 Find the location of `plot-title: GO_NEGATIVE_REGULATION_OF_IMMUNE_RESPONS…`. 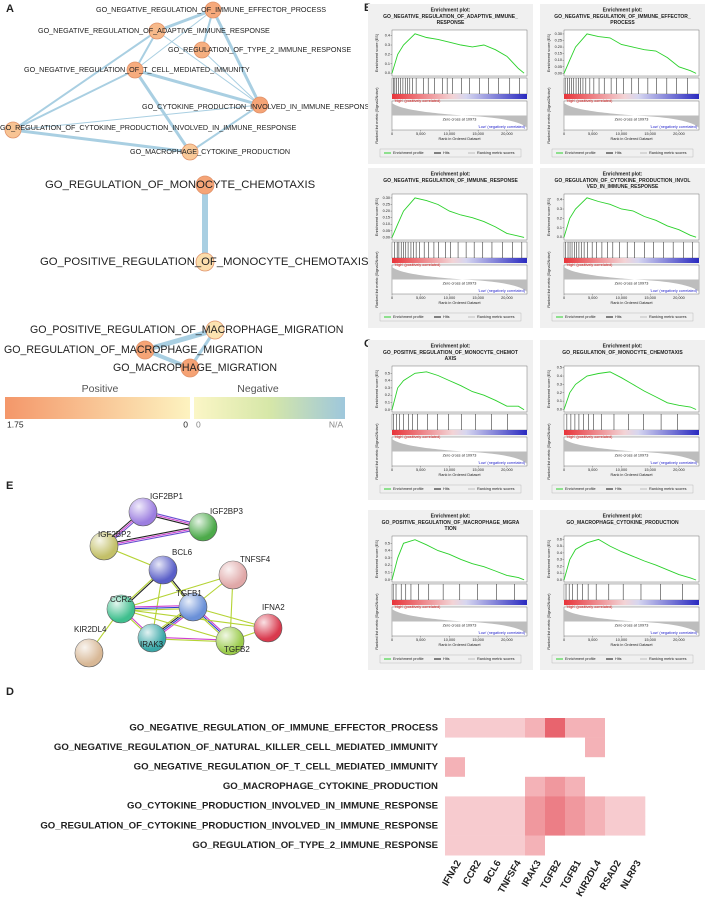

plot-title: GO_NEGATIVE_REGULATION_OF_IMMUNE_RESPONS… is located at coordinates (450, 181).